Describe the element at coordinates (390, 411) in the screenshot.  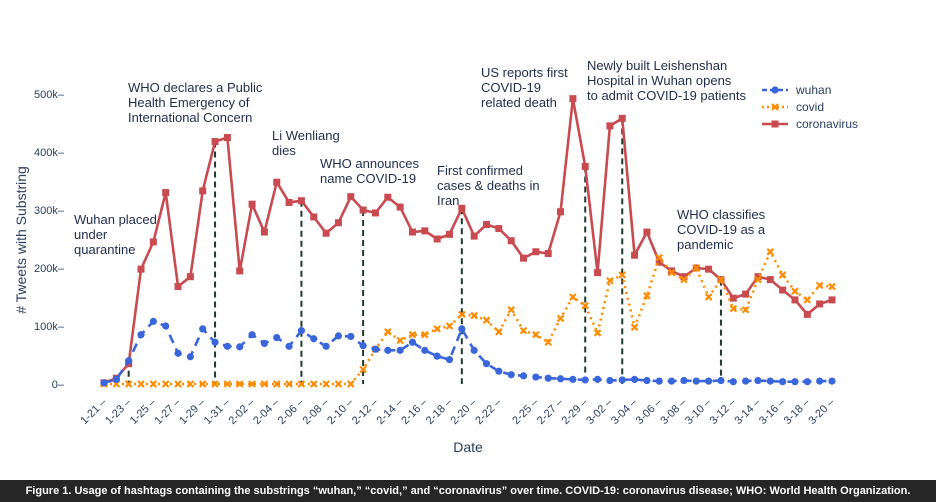
I see `x-tick-label: 2-14 –` at that location.